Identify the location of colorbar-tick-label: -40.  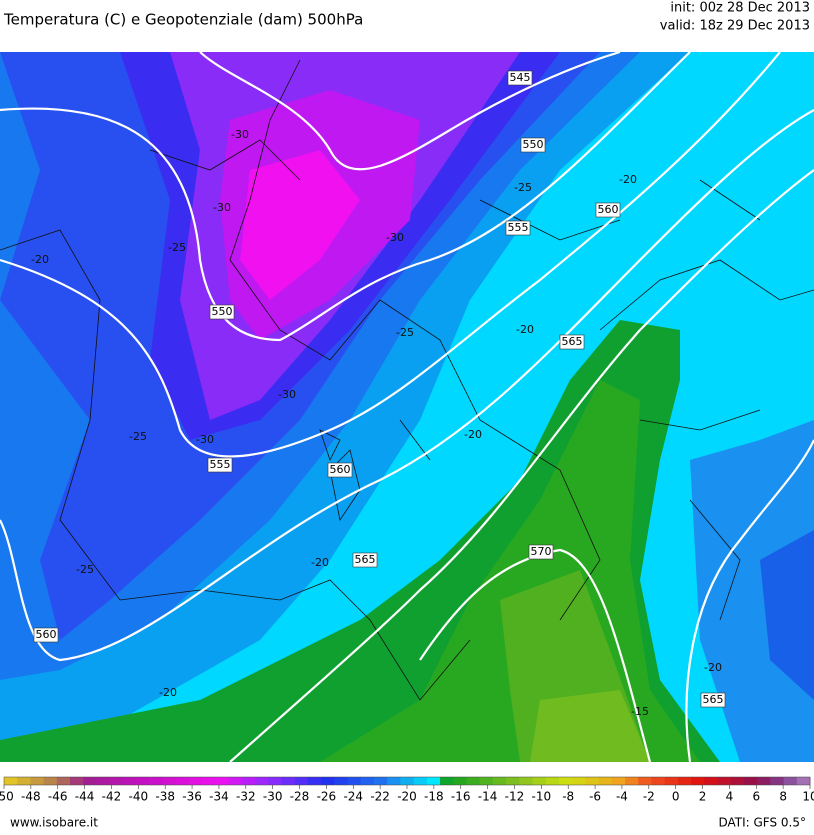
(139, 797).